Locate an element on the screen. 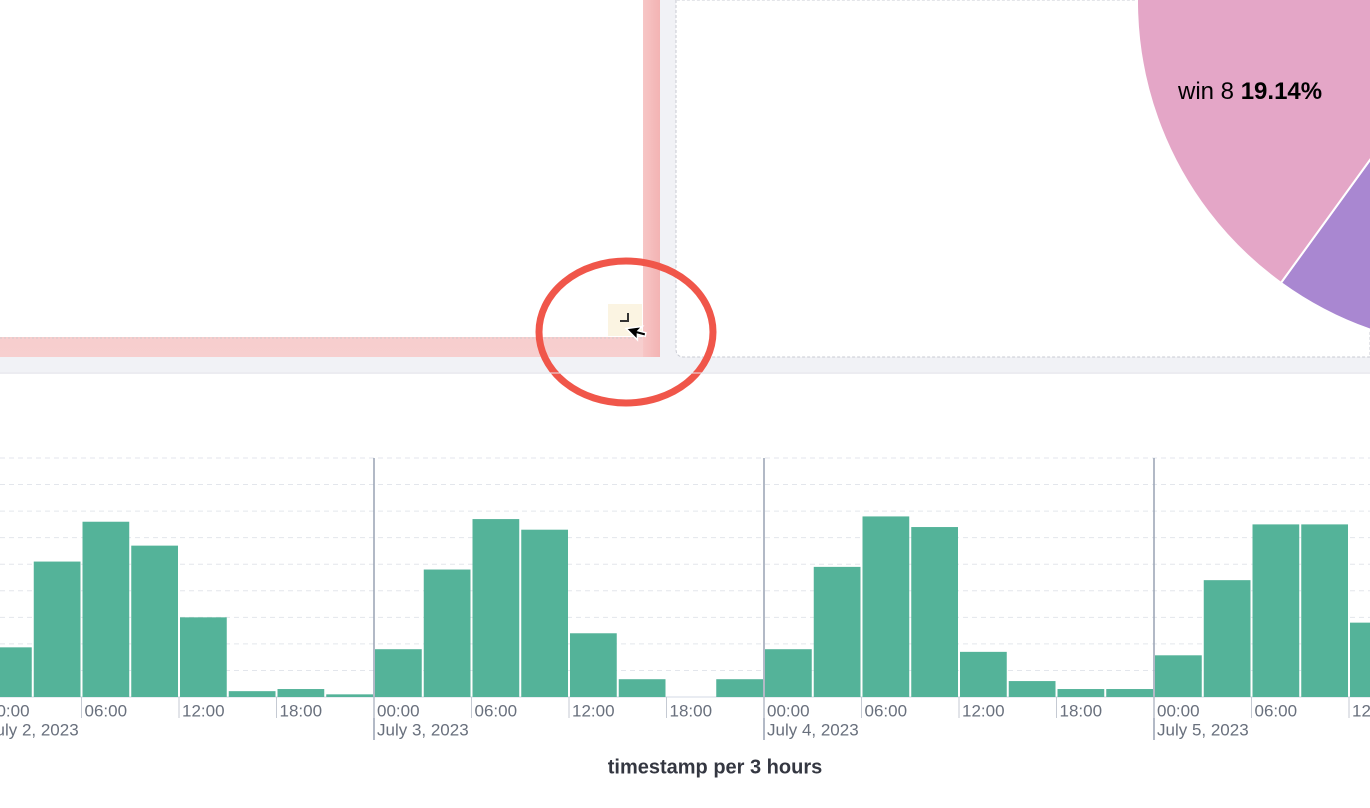 The height and width of the screenshot is (808, 1370). cursor is located at coordinates (635, 333).